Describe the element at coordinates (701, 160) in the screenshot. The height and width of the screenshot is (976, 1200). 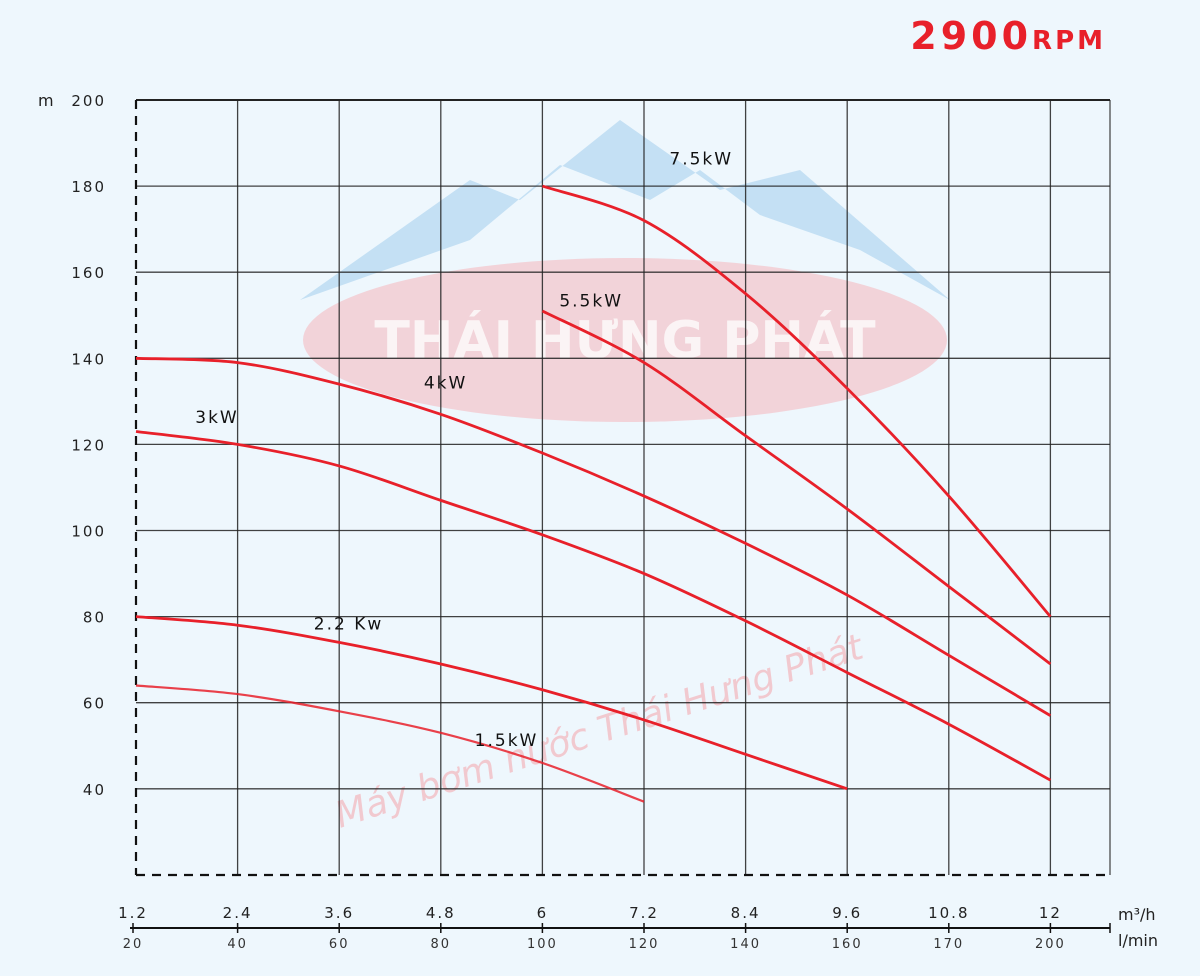
I see `label-7_5kW: 7.5kW` at that location.